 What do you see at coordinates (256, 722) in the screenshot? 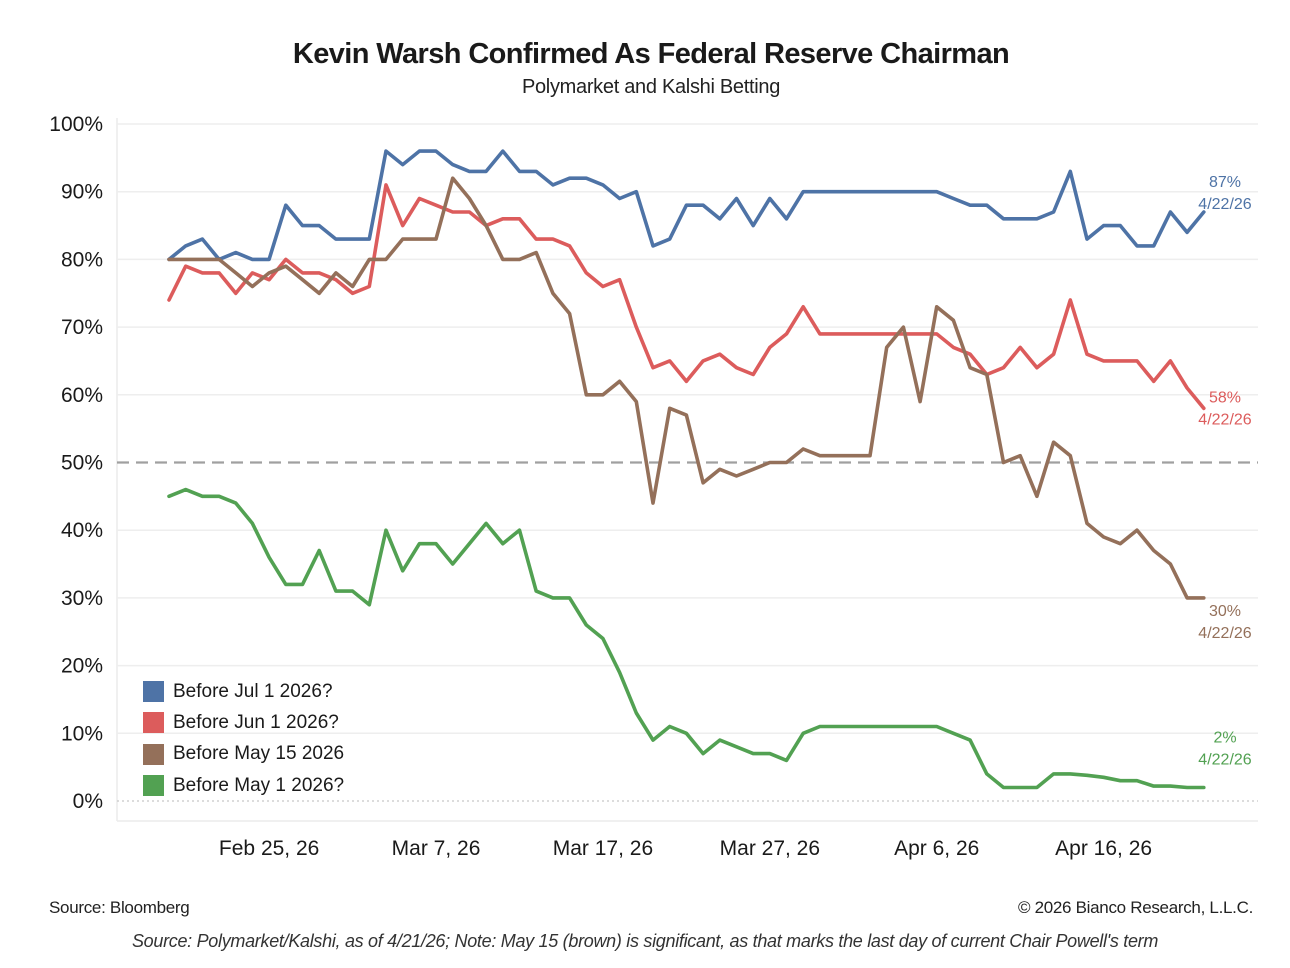
I see `legend-label: Before Jun 1 2026?` at bounding box center [256, 722].